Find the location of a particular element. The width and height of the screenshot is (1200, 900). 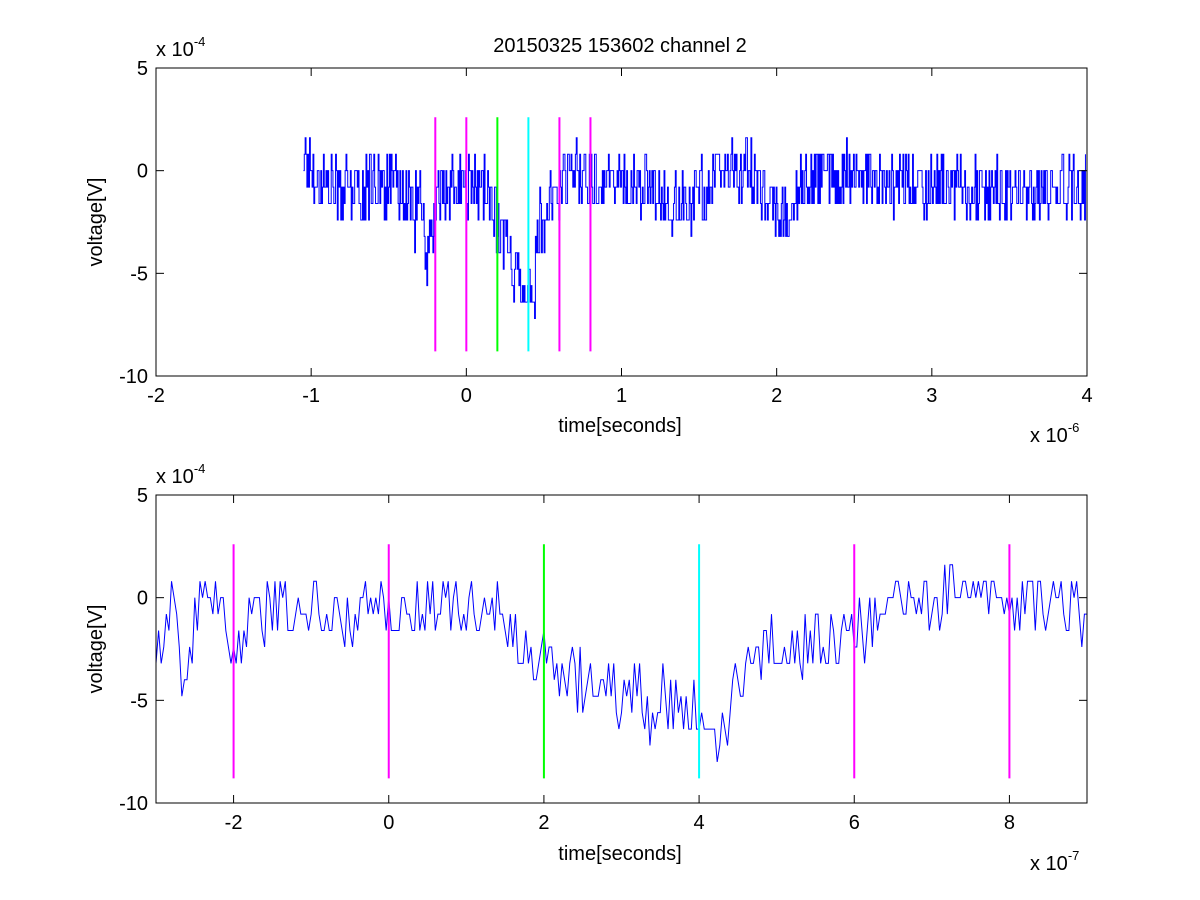

top-y-tick-label: -5 is located at coordinates (139, 274).